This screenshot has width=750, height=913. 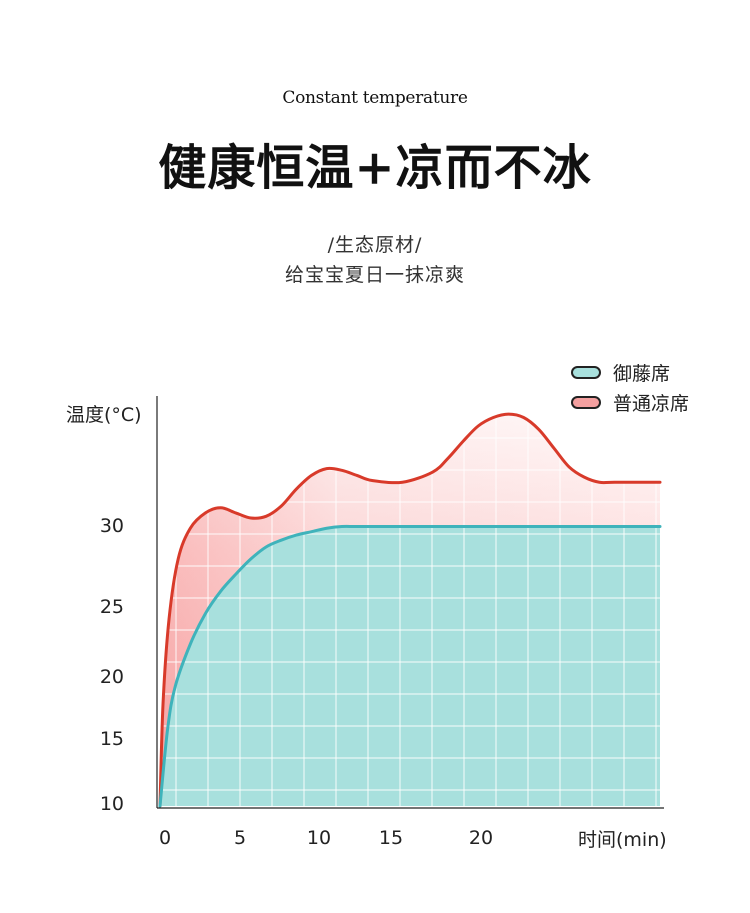 I want to click on x-tick-label: 0, so click(x=165, y=838).